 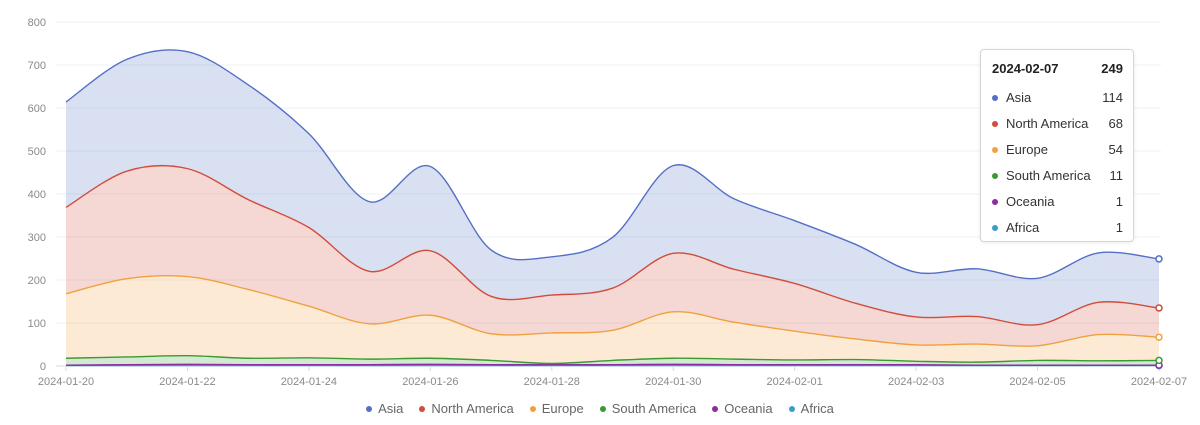 I want to click on tooltip-series-value: 54, so click(x=1115, y=149).